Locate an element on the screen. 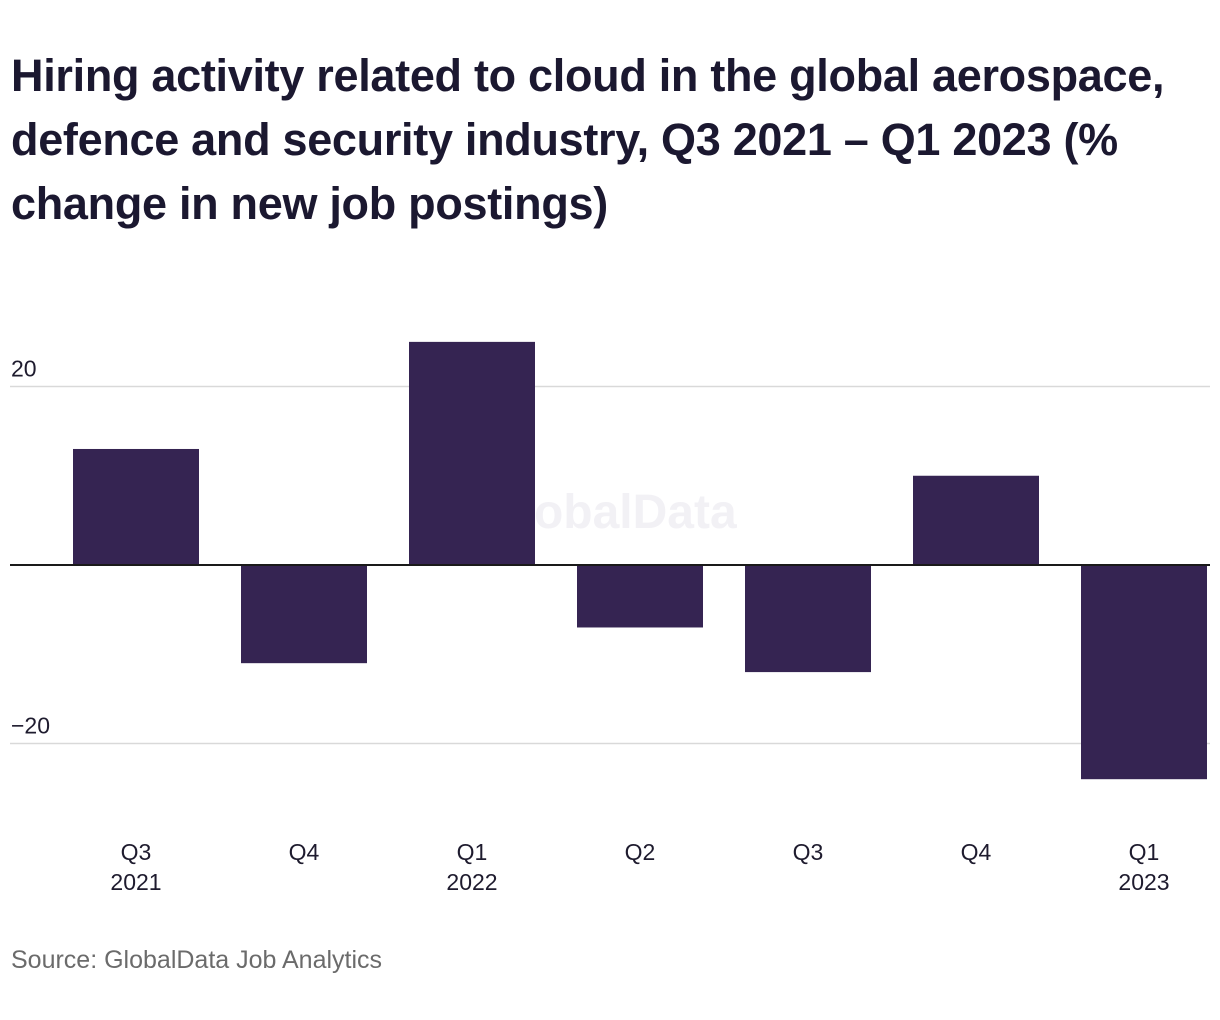  y-tick-label: −20 is located at coordinates (30, 726).